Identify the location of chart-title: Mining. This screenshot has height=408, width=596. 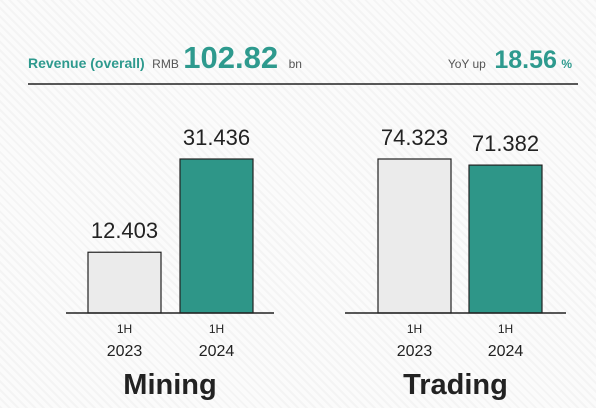
(169, 385).